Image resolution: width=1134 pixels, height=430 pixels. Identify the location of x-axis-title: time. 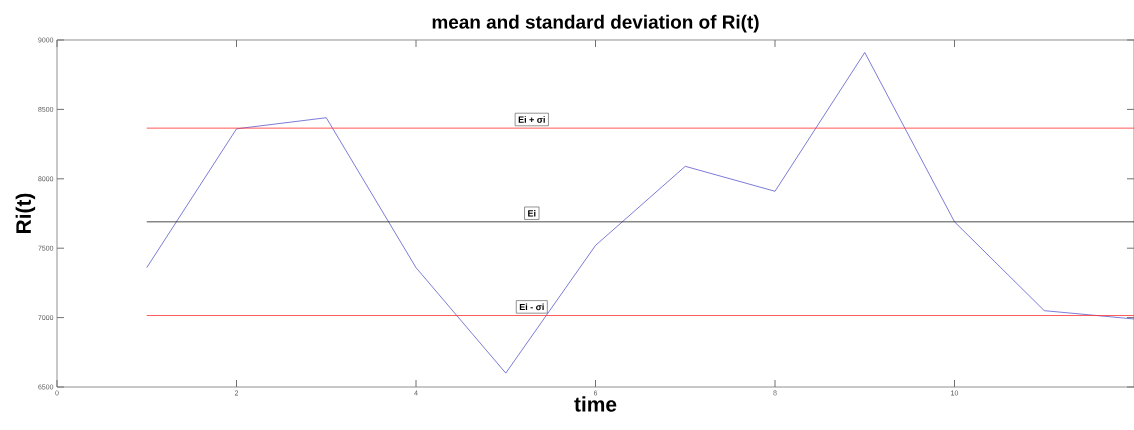
(595, 404).